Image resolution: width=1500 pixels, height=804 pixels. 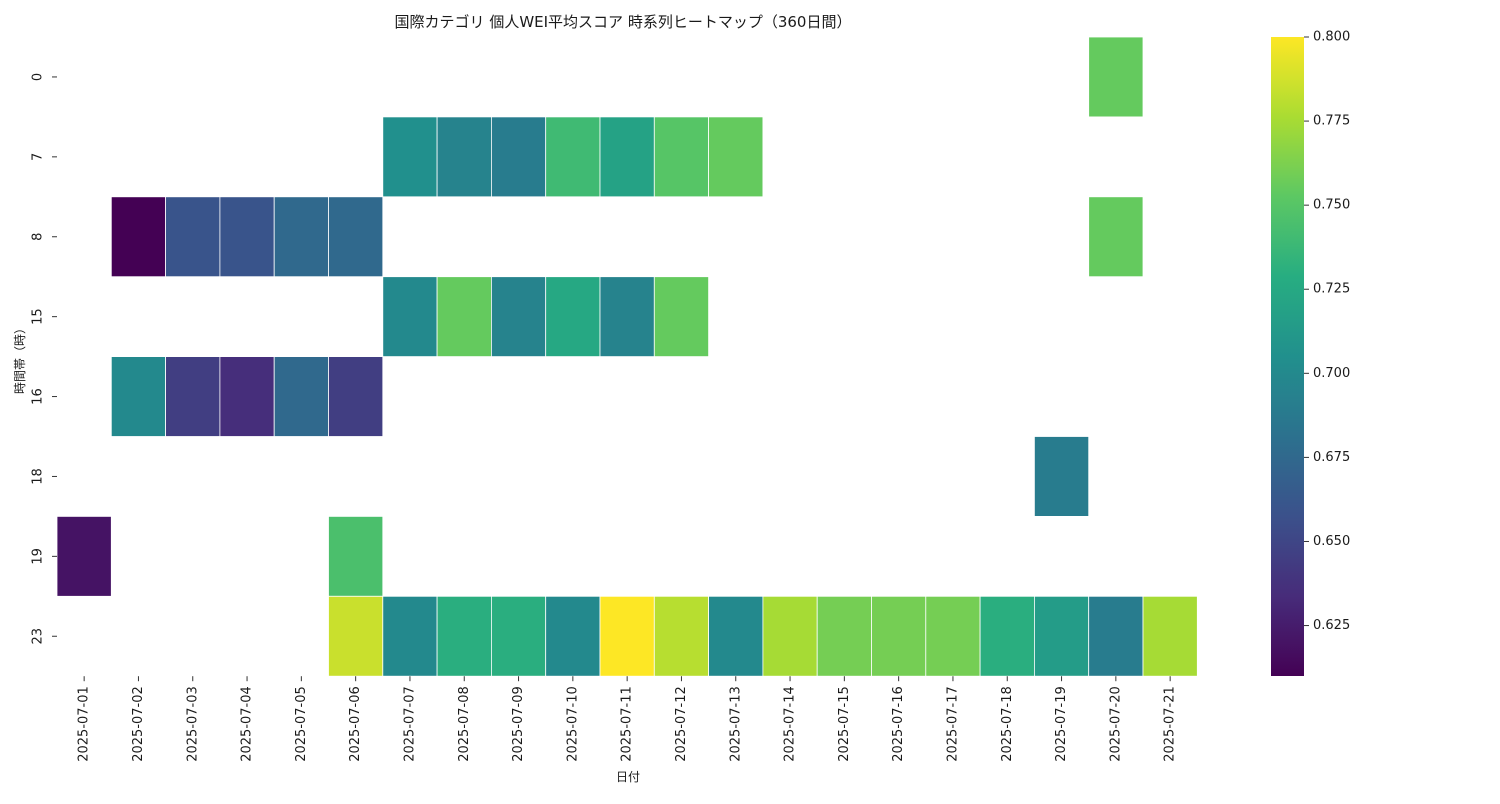 I want to click on y-tick-label: 19, so click(x=38, y=556).